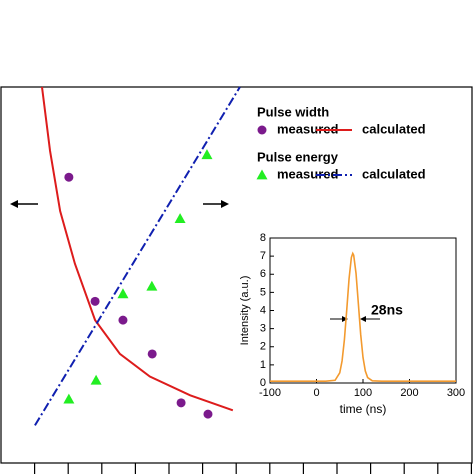  I want to click on x-tick-label: 200, so click(409, 393).